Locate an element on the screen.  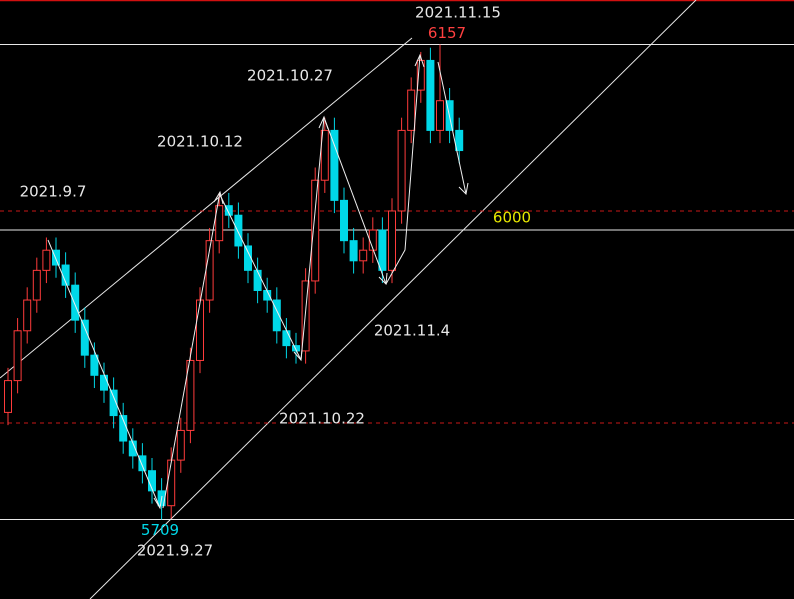
price-label: 5709 is located at coordinates (160, 530).